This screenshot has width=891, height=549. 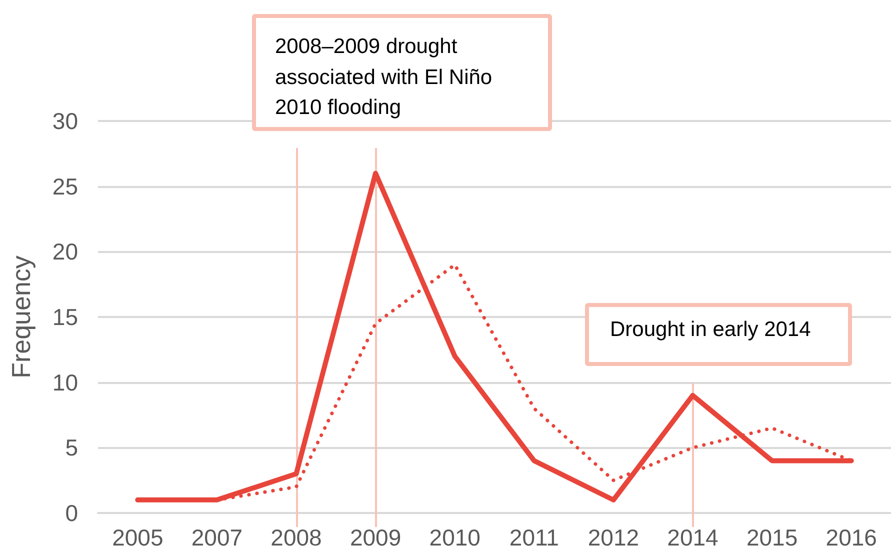 I want to click on x-tick-label: 2009, so click(x=376, y=536).